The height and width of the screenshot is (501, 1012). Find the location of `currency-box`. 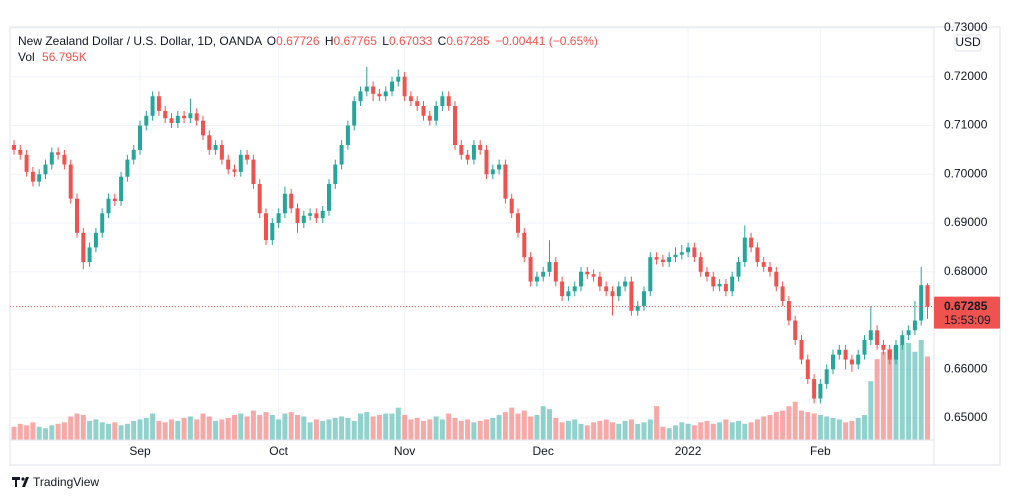

currency-box is located at coordinates (968, 43).